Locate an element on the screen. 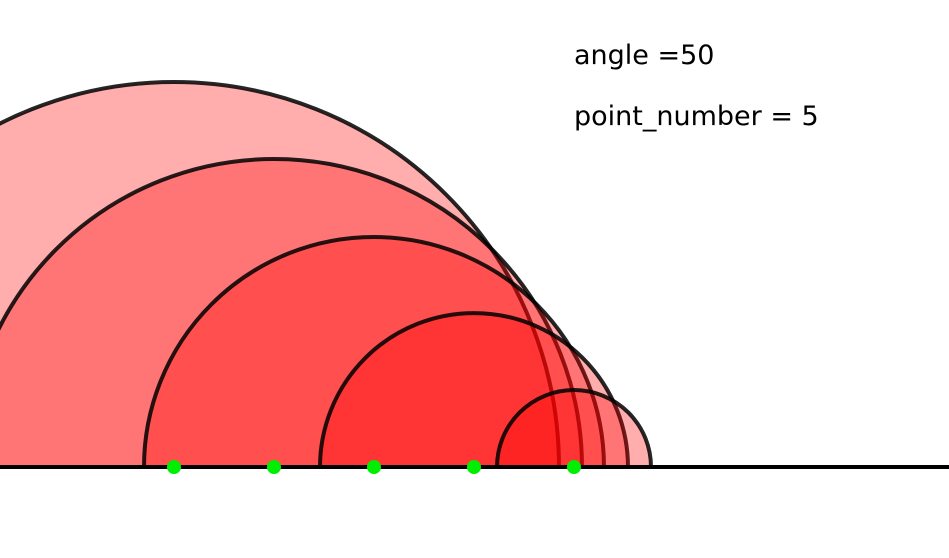 This screenshot has height=558, width=949. angle-label: angle =50 is located at coordinates (644, 55).